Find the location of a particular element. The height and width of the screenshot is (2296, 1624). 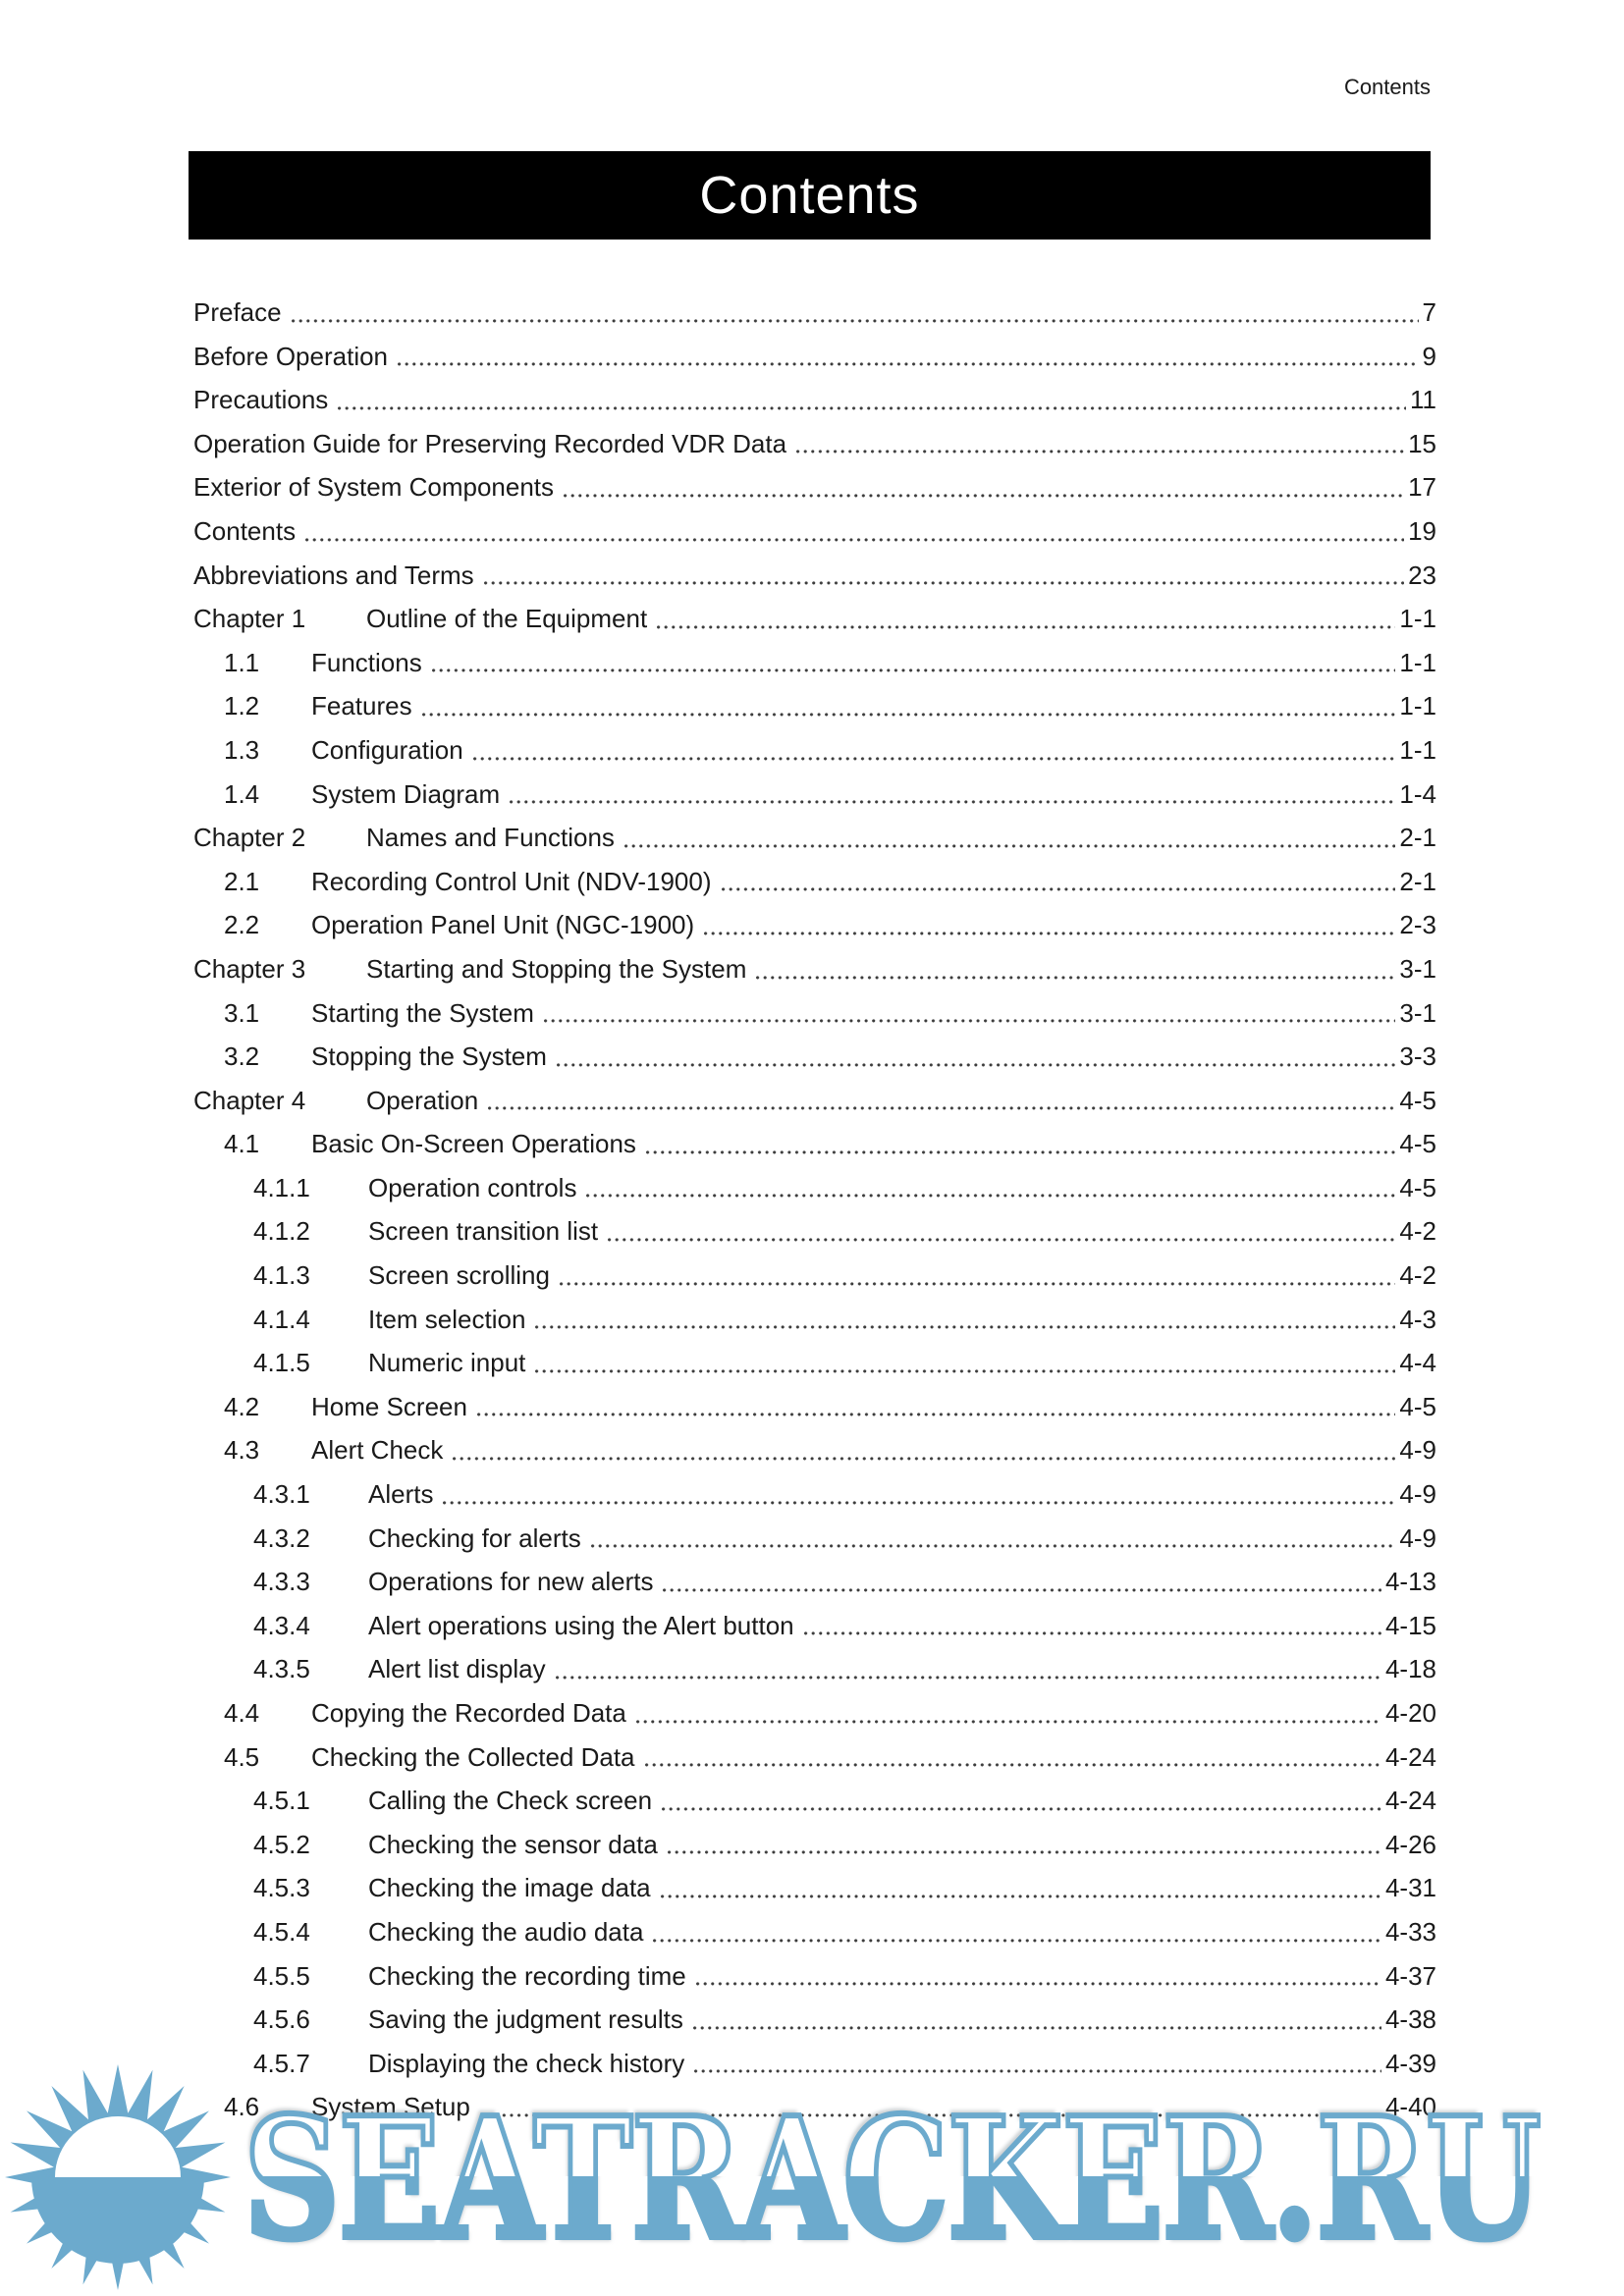

toc-entry-label: Contents is located at coordinates (245, 530).